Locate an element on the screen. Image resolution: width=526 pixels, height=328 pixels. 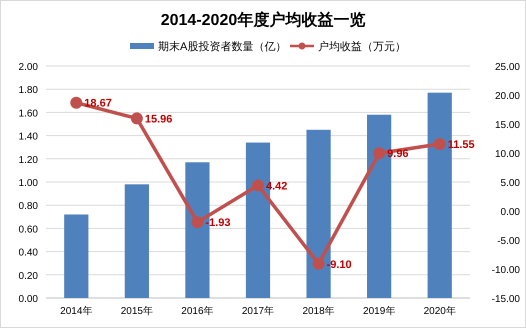
y2-tick-label: 25.00 is located at coordinates (507, 67).